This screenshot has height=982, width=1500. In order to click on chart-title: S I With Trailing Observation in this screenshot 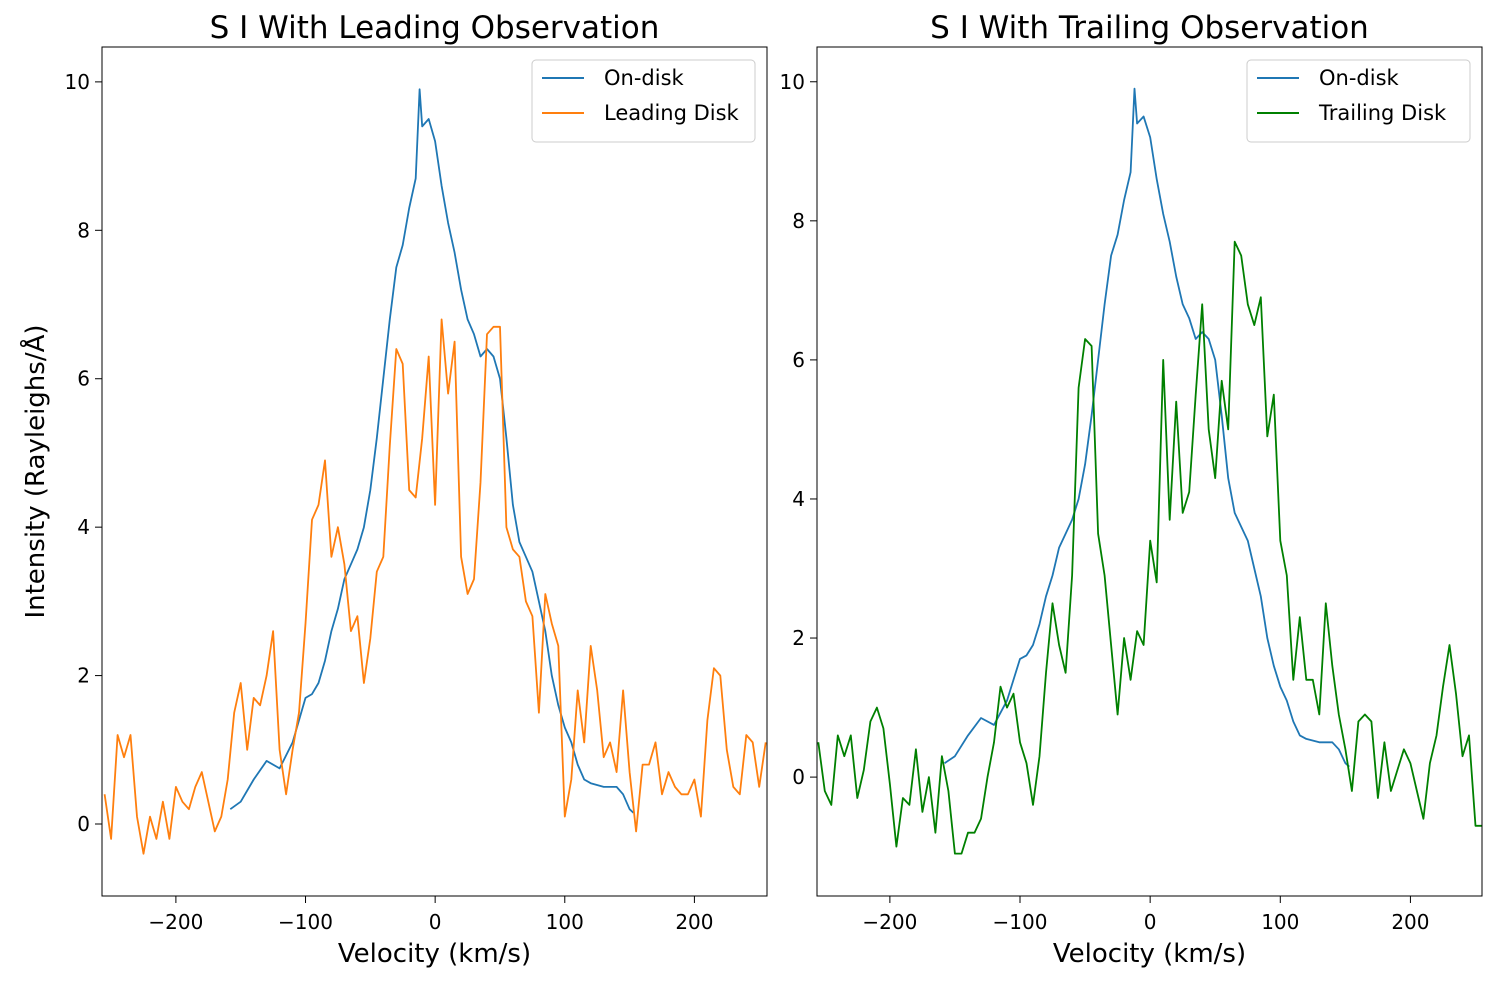, I will do `click(1149, 28)`.